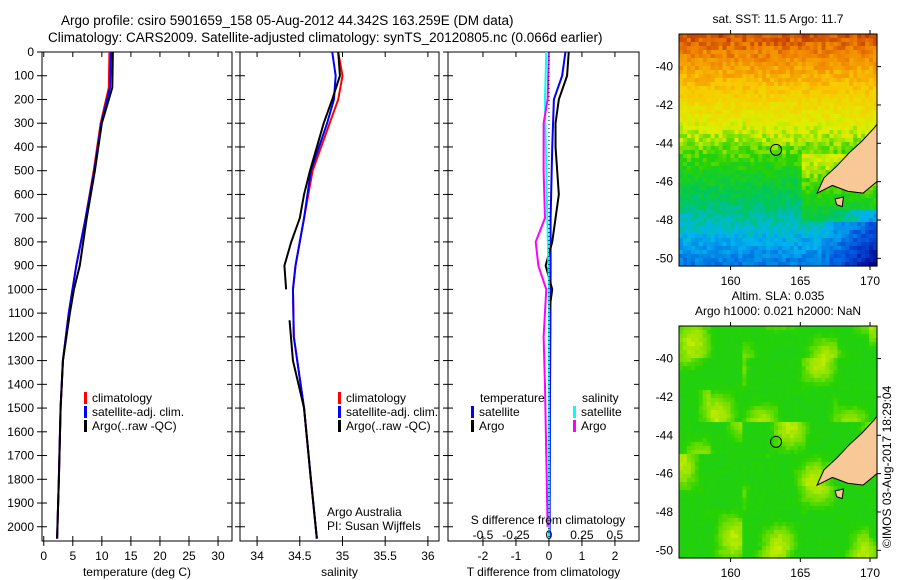 Image resolution: width=900 pixels, height=580 pixels. What do you see at coordinates (549, 535) in the screenshot?
I see `s-tick-label: 0` at bounding box center [549, 535].